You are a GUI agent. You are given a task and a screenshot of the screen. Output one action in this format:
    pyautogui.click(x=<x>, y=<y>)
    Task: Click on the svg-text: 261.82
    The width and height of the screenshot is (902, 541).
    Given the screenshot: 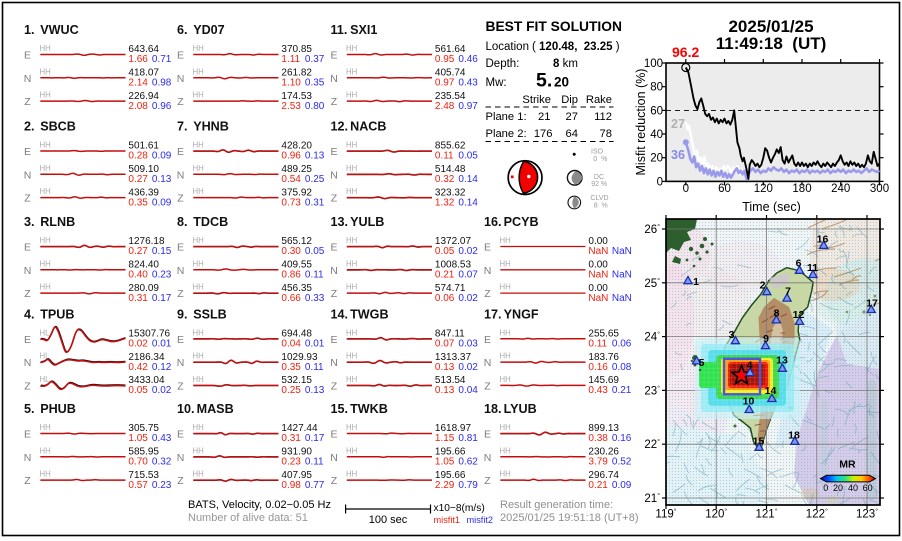 What is the action you would take?
    pyautogui.click(x=296, y=73)
    